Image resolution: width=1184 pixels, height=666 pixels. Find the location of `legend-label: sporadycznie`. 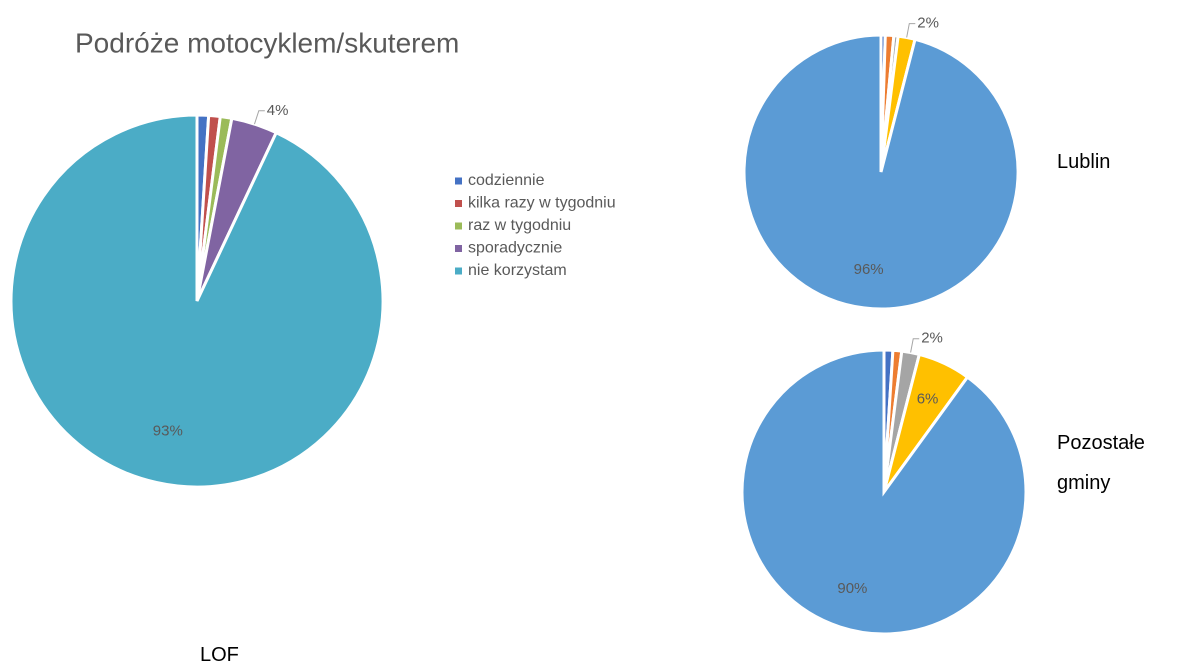

legend-label: sporadycznie is located at coordinates (515, 248).